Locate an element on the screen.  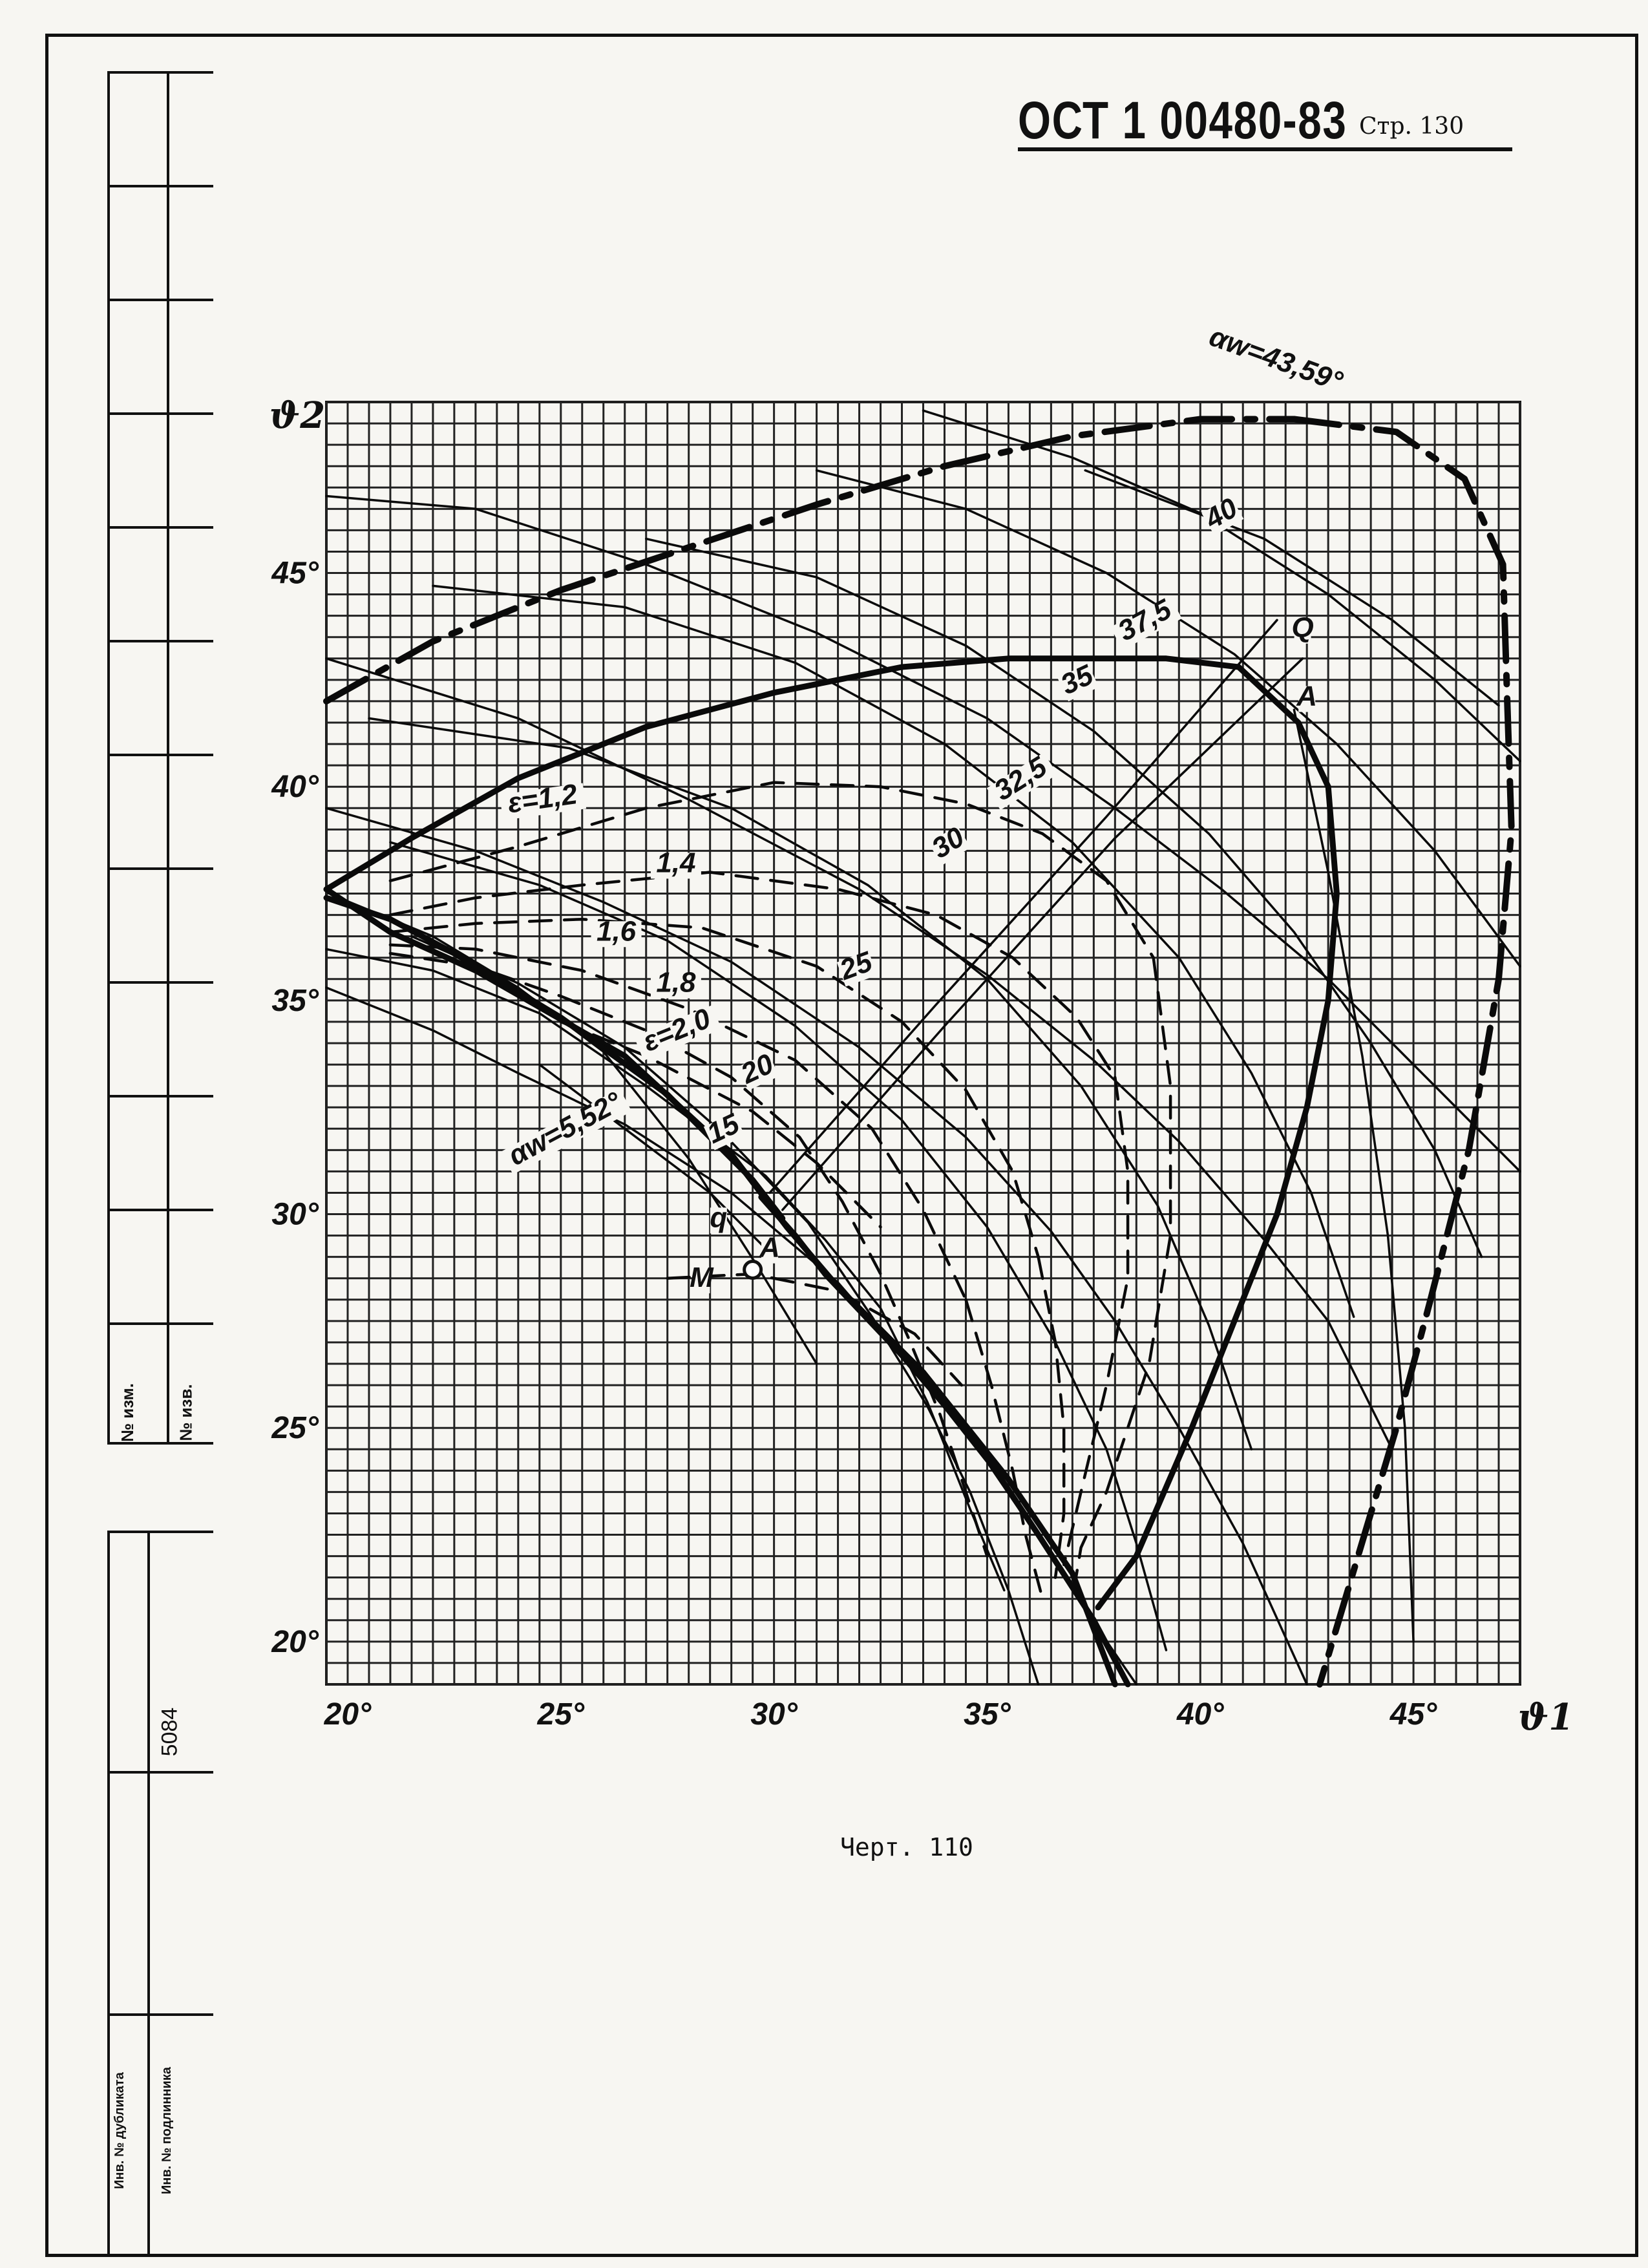
x-tick-label: 45° is located at coordinates (1413, 1714).